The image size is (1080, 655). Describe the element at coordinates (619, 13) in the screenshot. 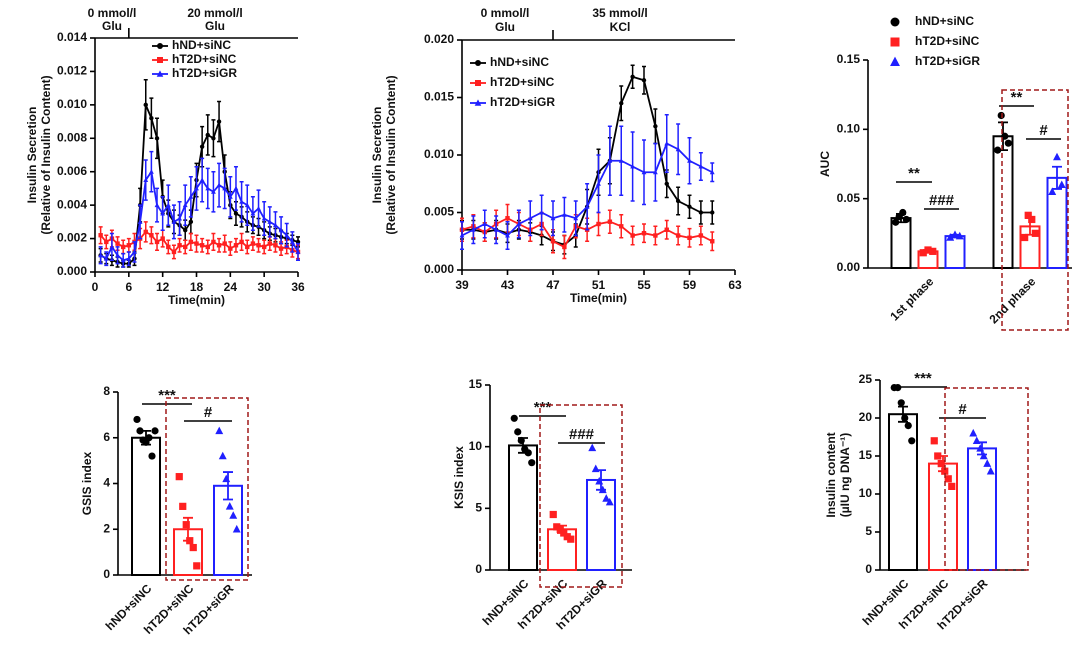

I see `stimulus-label: 35 mmol/l` at that location.